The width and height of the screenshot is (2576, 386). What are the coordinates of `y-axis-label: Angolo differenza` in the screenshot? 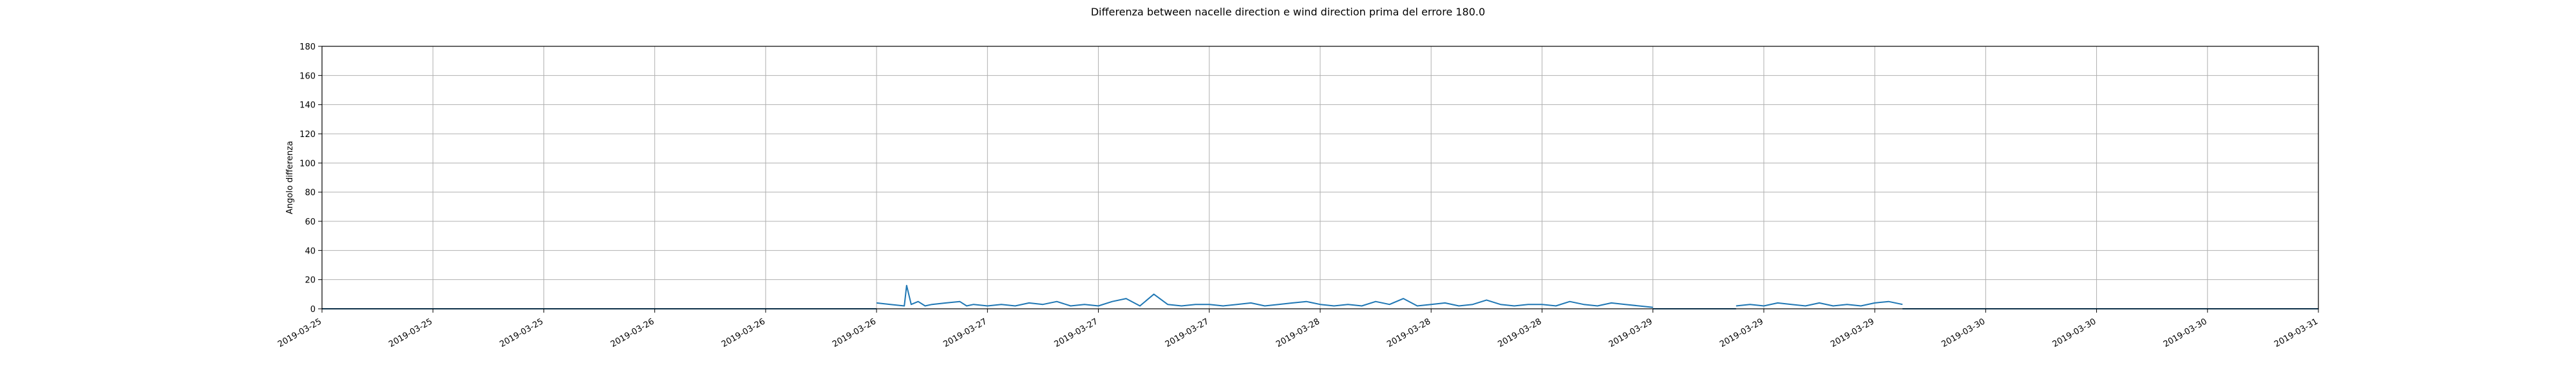 It's located at (290, 177).